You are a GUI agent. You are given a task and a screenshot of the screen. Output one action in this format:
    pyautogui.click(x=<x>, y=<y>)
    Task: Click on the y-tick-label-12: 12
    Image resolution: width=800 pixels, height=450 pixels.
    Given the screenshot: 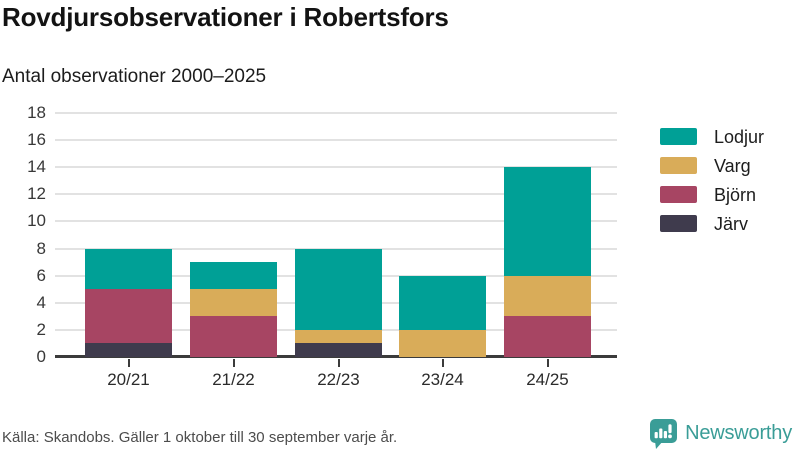 What is the action you would take?
    pyautogui.click(x=36, y=194)
    